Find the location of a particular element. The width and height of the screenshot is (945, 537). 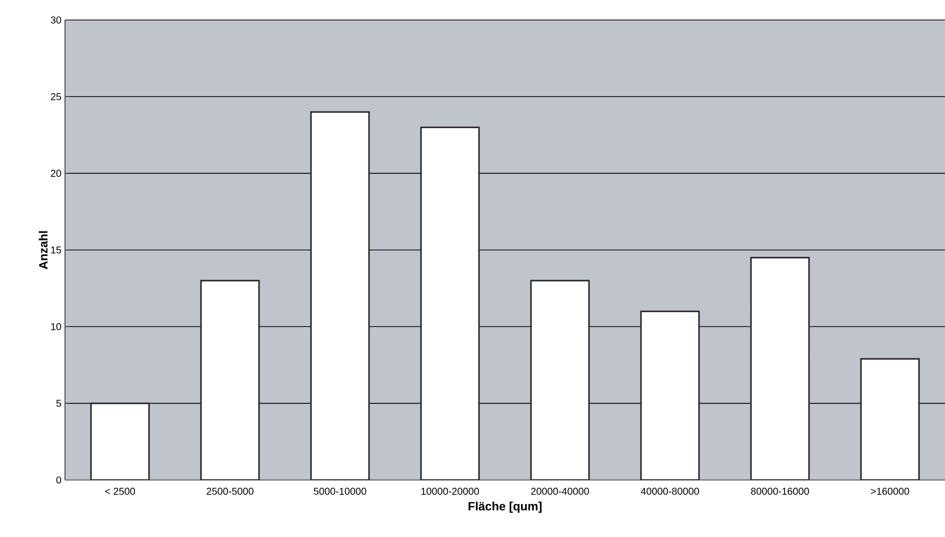

x-axis-title: Fläche [qum] is located at coordinates (505, 507).